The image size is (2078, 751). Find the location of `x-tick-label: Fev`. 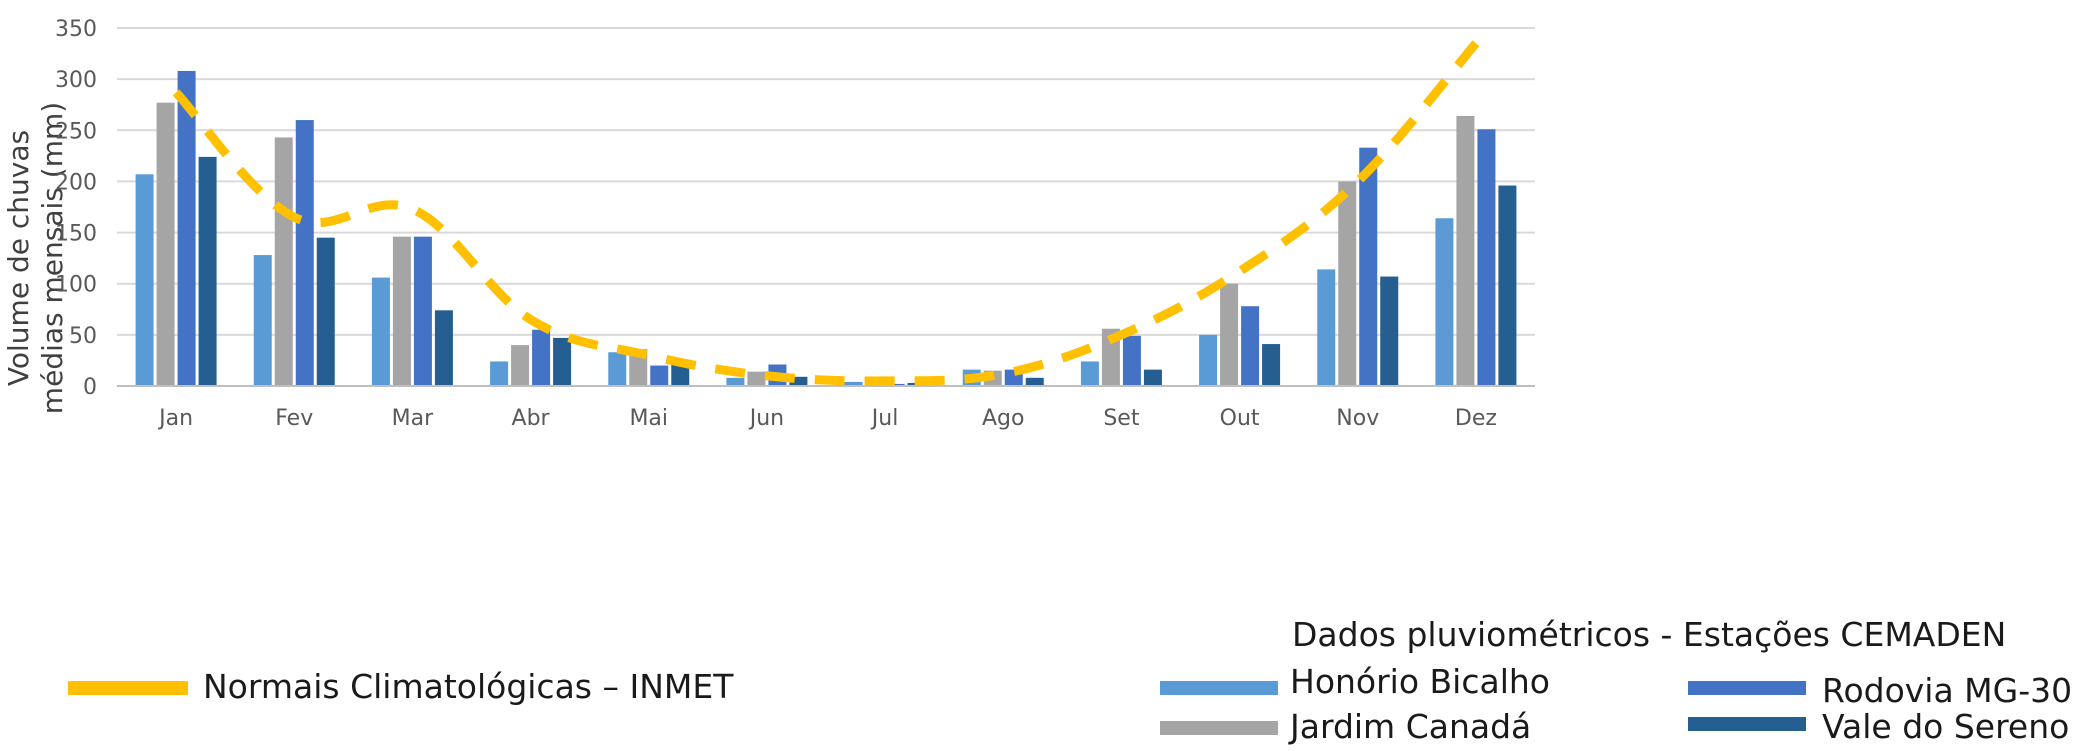

x-tick-label: Fev is located at coordinates (294, 418).